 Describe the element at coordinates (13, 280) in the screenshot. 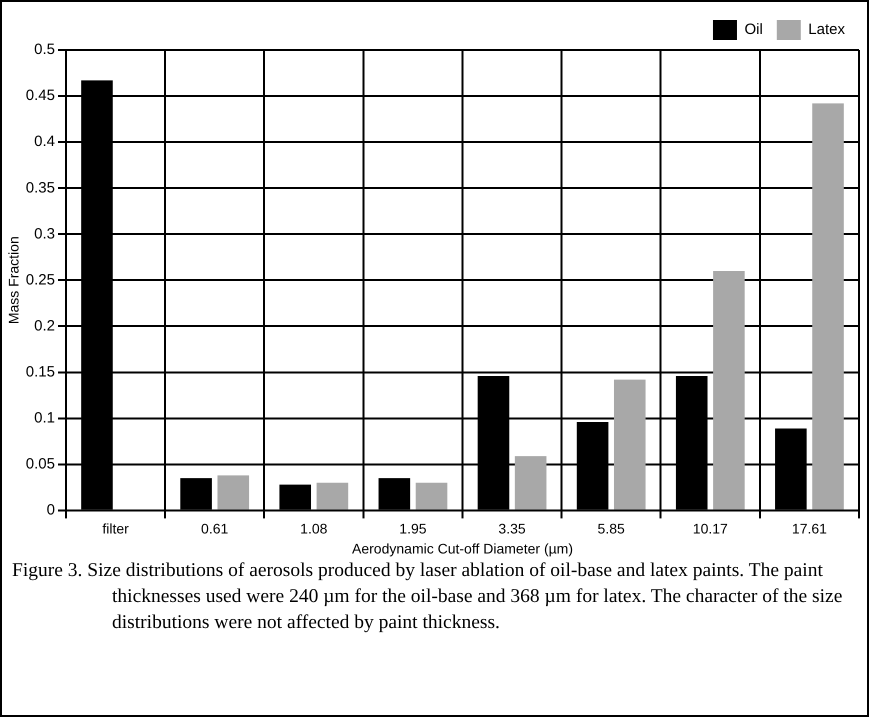

I see `y-axis-title: Mass Fraction` at that location.